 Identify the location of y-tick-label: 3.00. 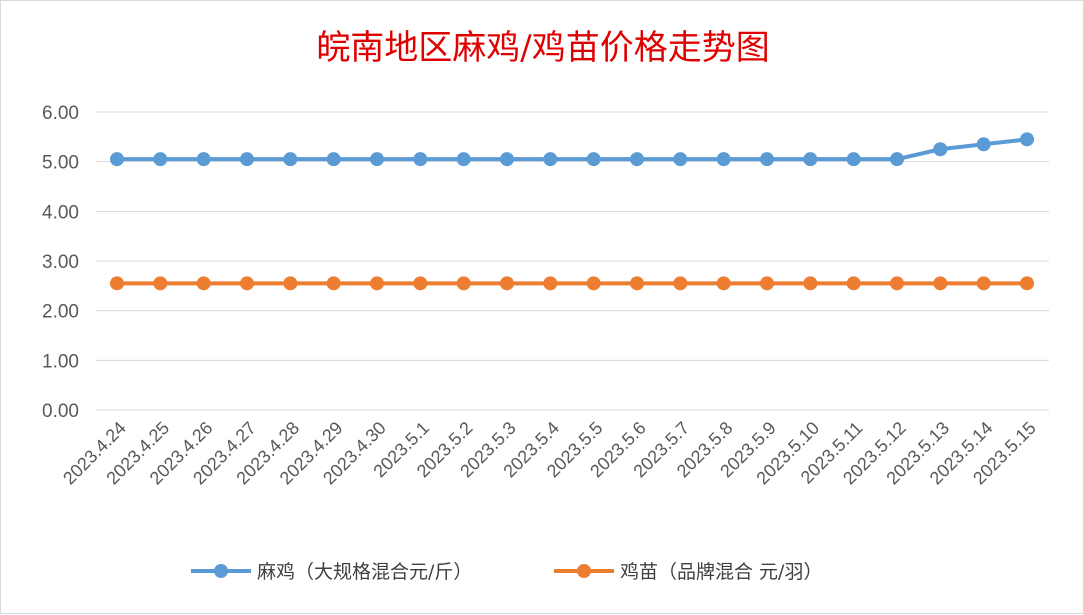
(60, 262).